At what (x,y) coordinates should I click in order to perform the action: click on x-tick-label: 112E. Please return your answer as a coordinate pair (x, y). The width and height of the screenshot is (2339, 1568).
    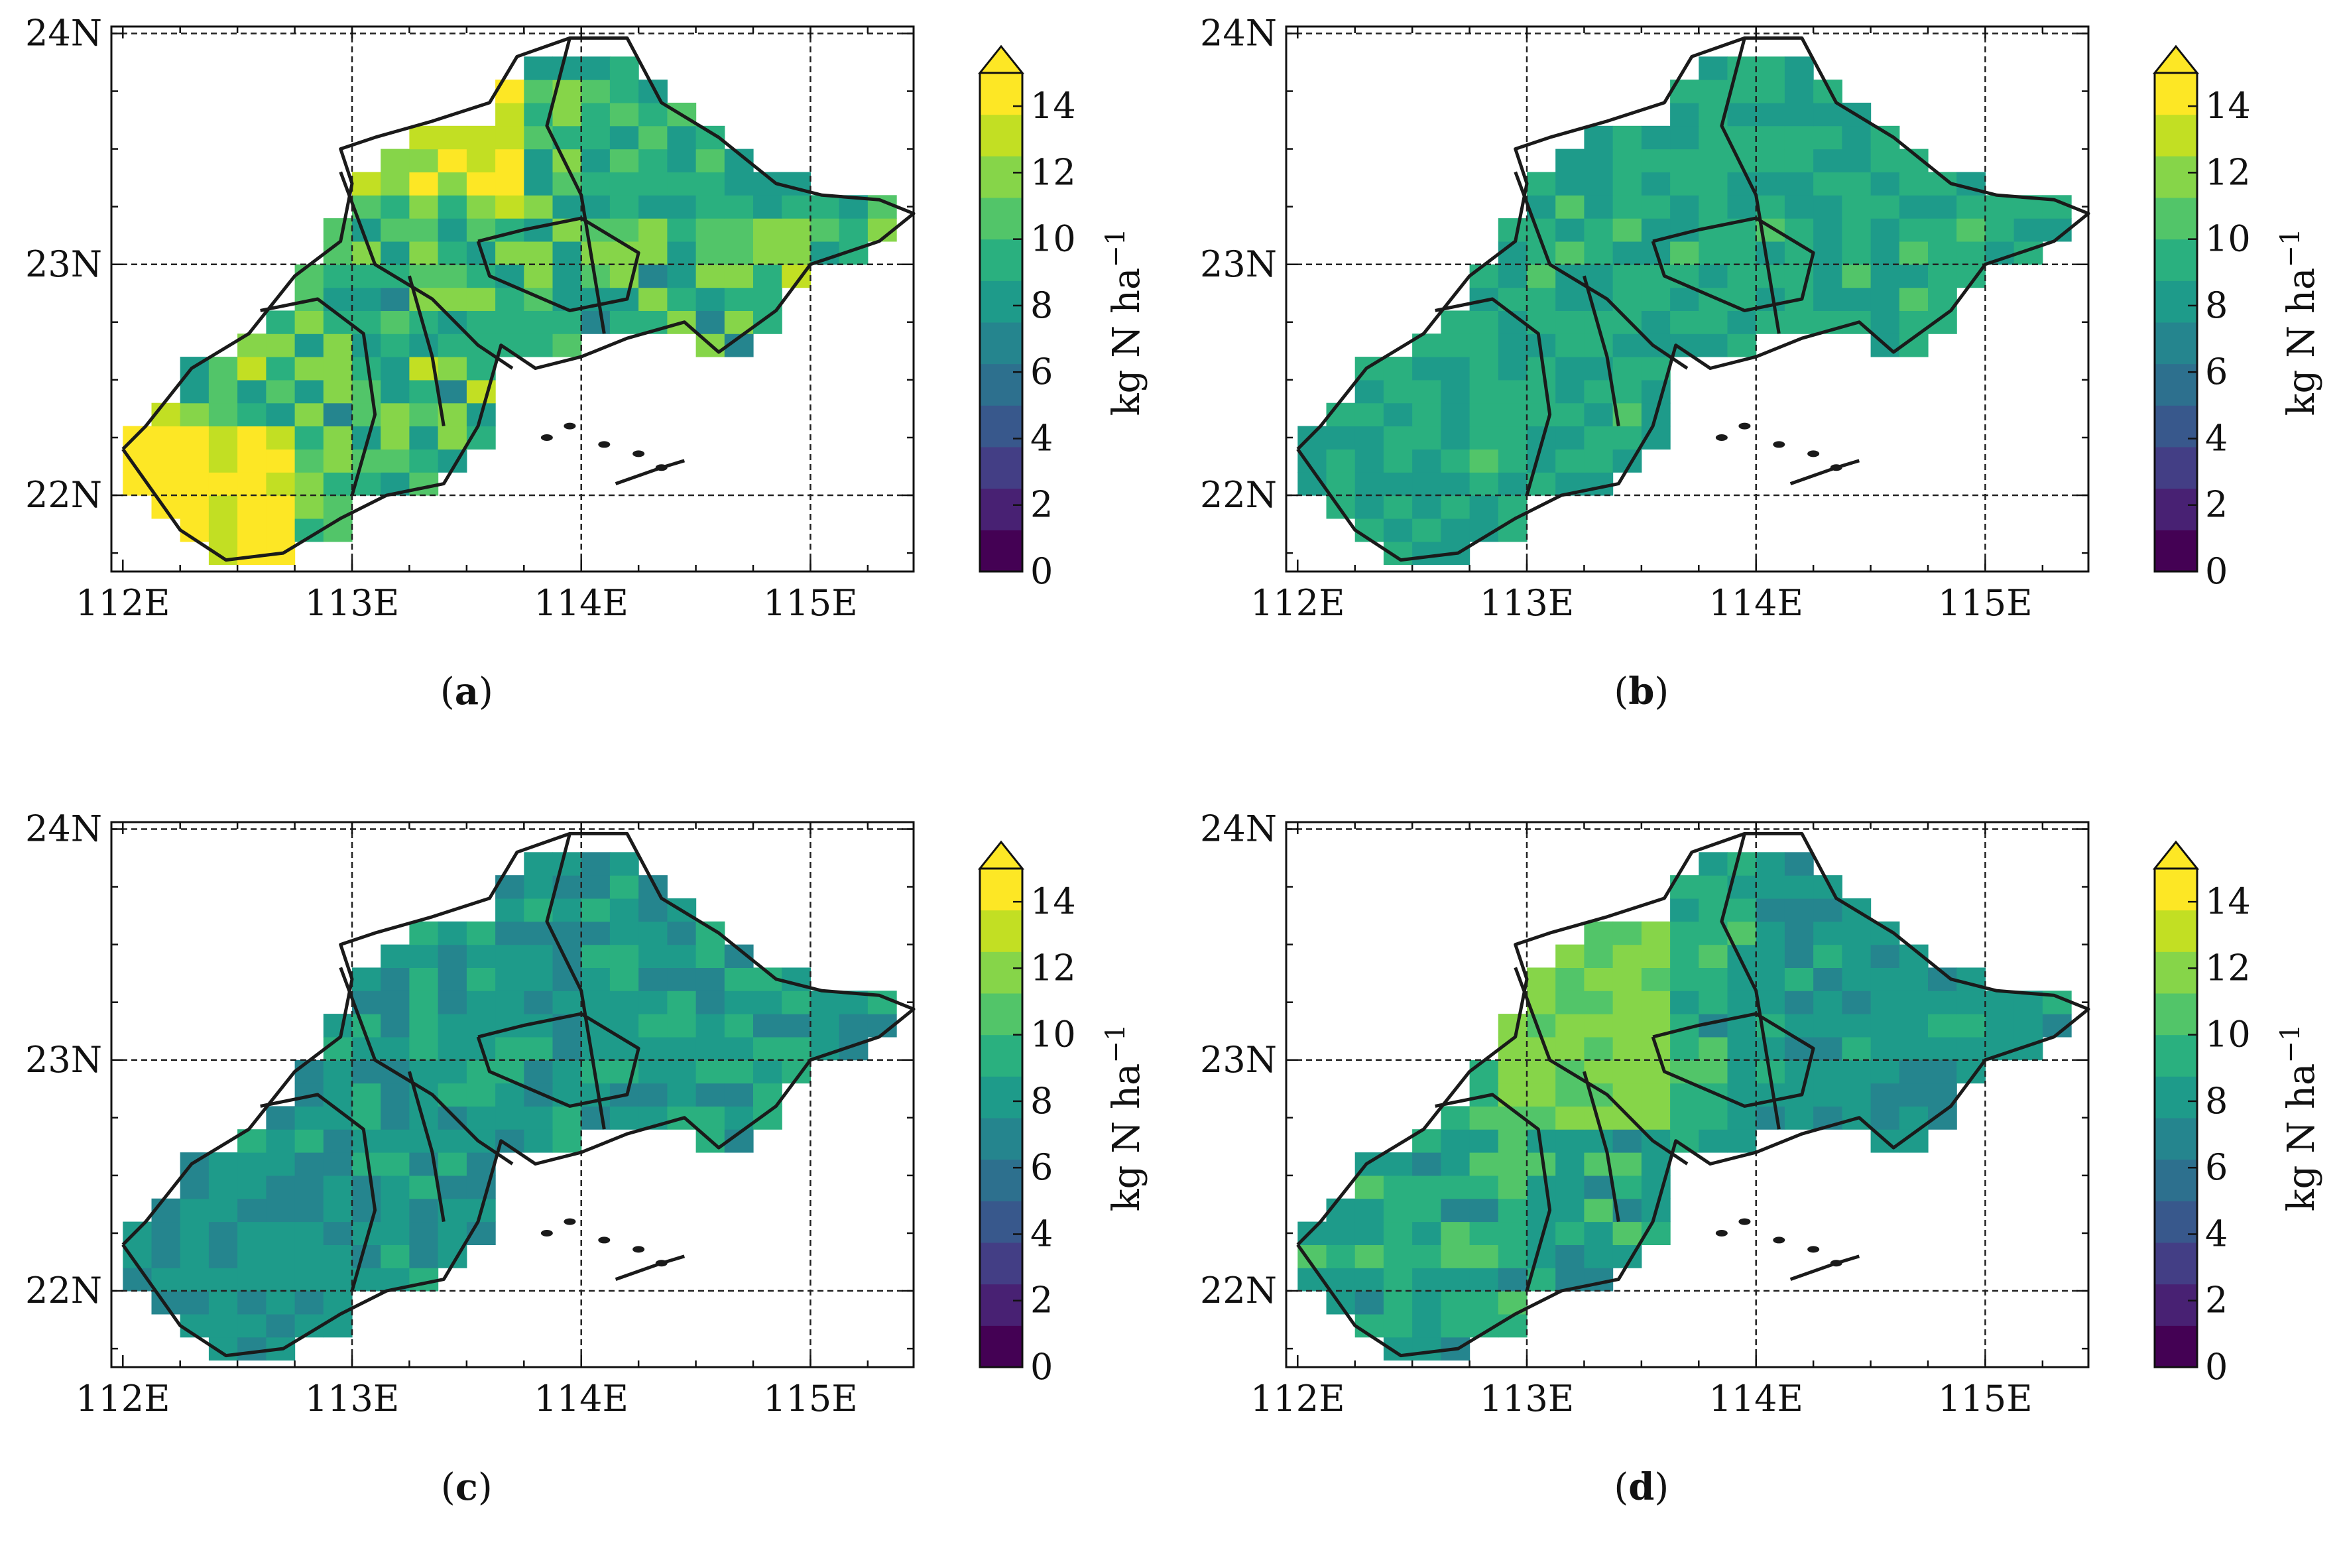
    Looking at the image, I should click on (1298, 603).